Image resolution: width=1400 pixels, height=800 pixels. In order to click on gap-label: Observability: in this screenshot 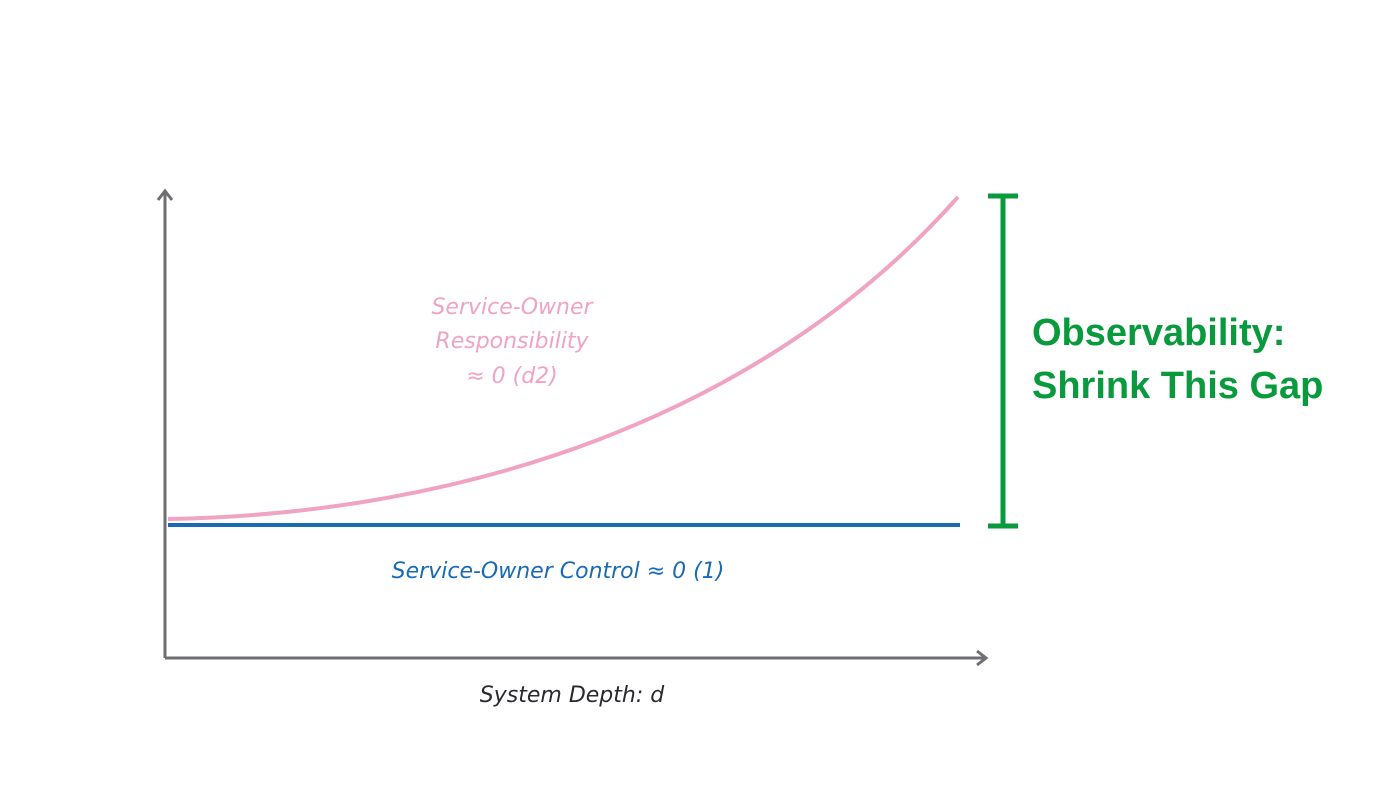, I will do `click(1158, 333)`.